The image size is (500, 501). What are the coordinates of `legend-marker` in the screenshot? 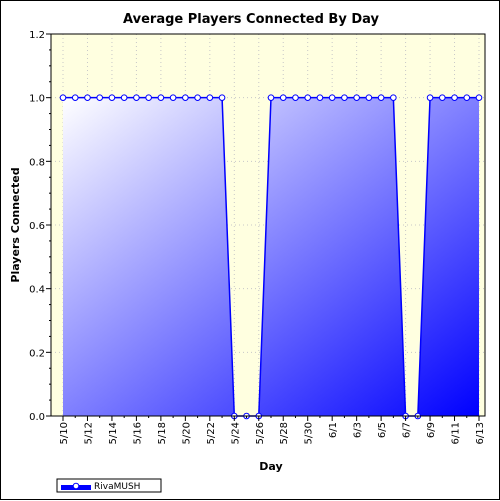 It's located at (76, 486).